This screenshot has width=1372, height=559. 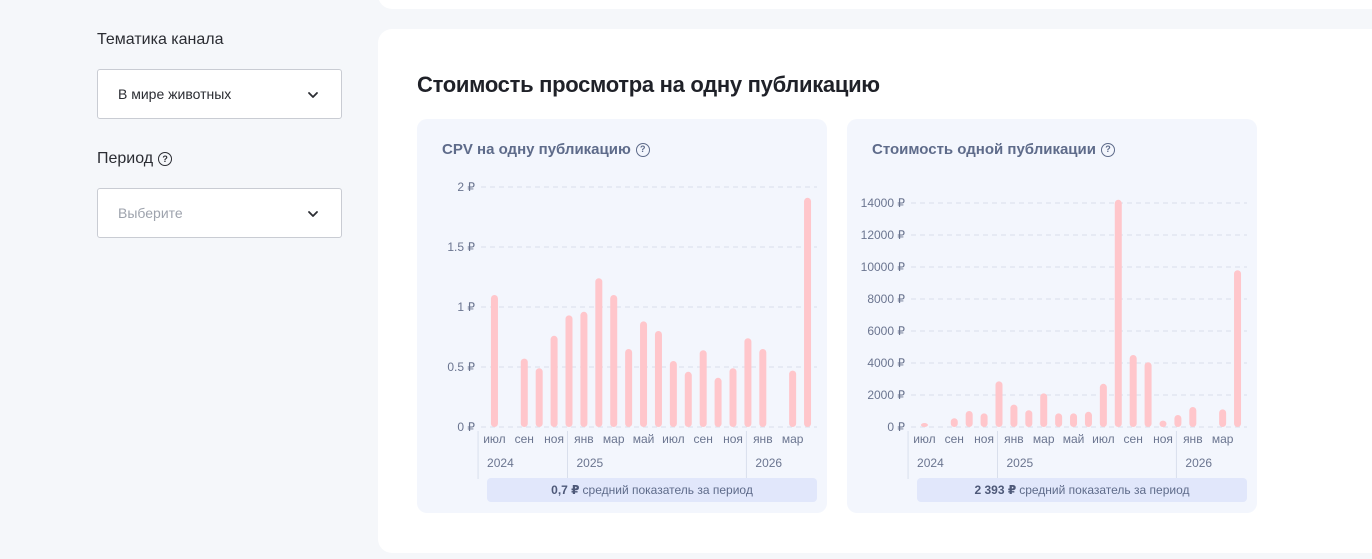 I want to click on y-tick-label: 12000 ₽, so click(x=883, y=235).